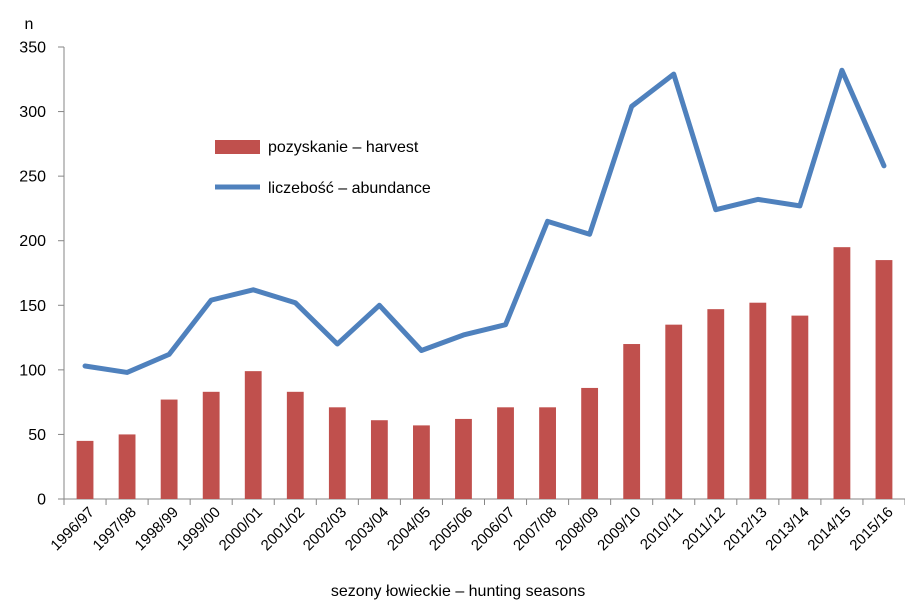 The height and width of the screenshot is (605, 905). I want to click on x-tick-label: 2008/09, so click(577, 529).